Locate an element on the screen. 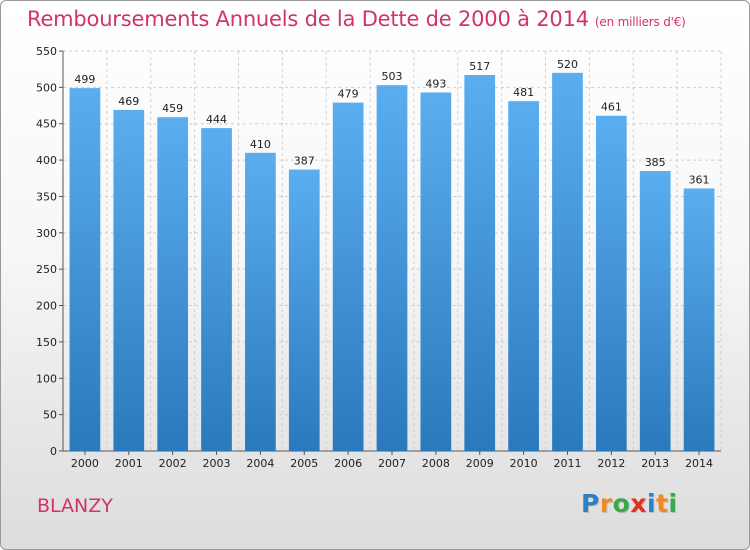 Image resolution: width=750 pixels, height=550 pixels. y-tick-label: 200 is located at coordinates (46, 306).